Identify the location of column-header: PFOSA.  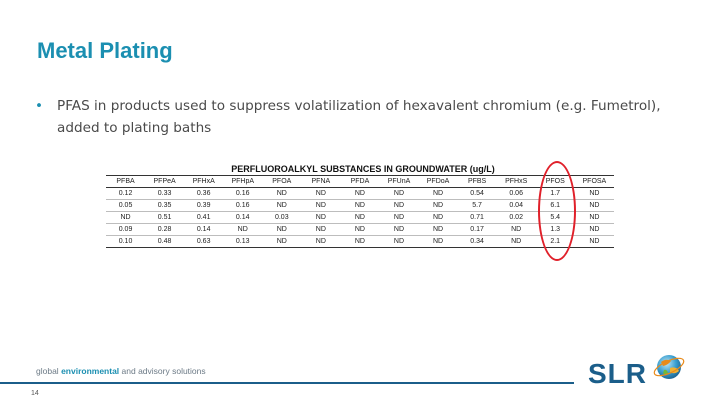
(594, 181).